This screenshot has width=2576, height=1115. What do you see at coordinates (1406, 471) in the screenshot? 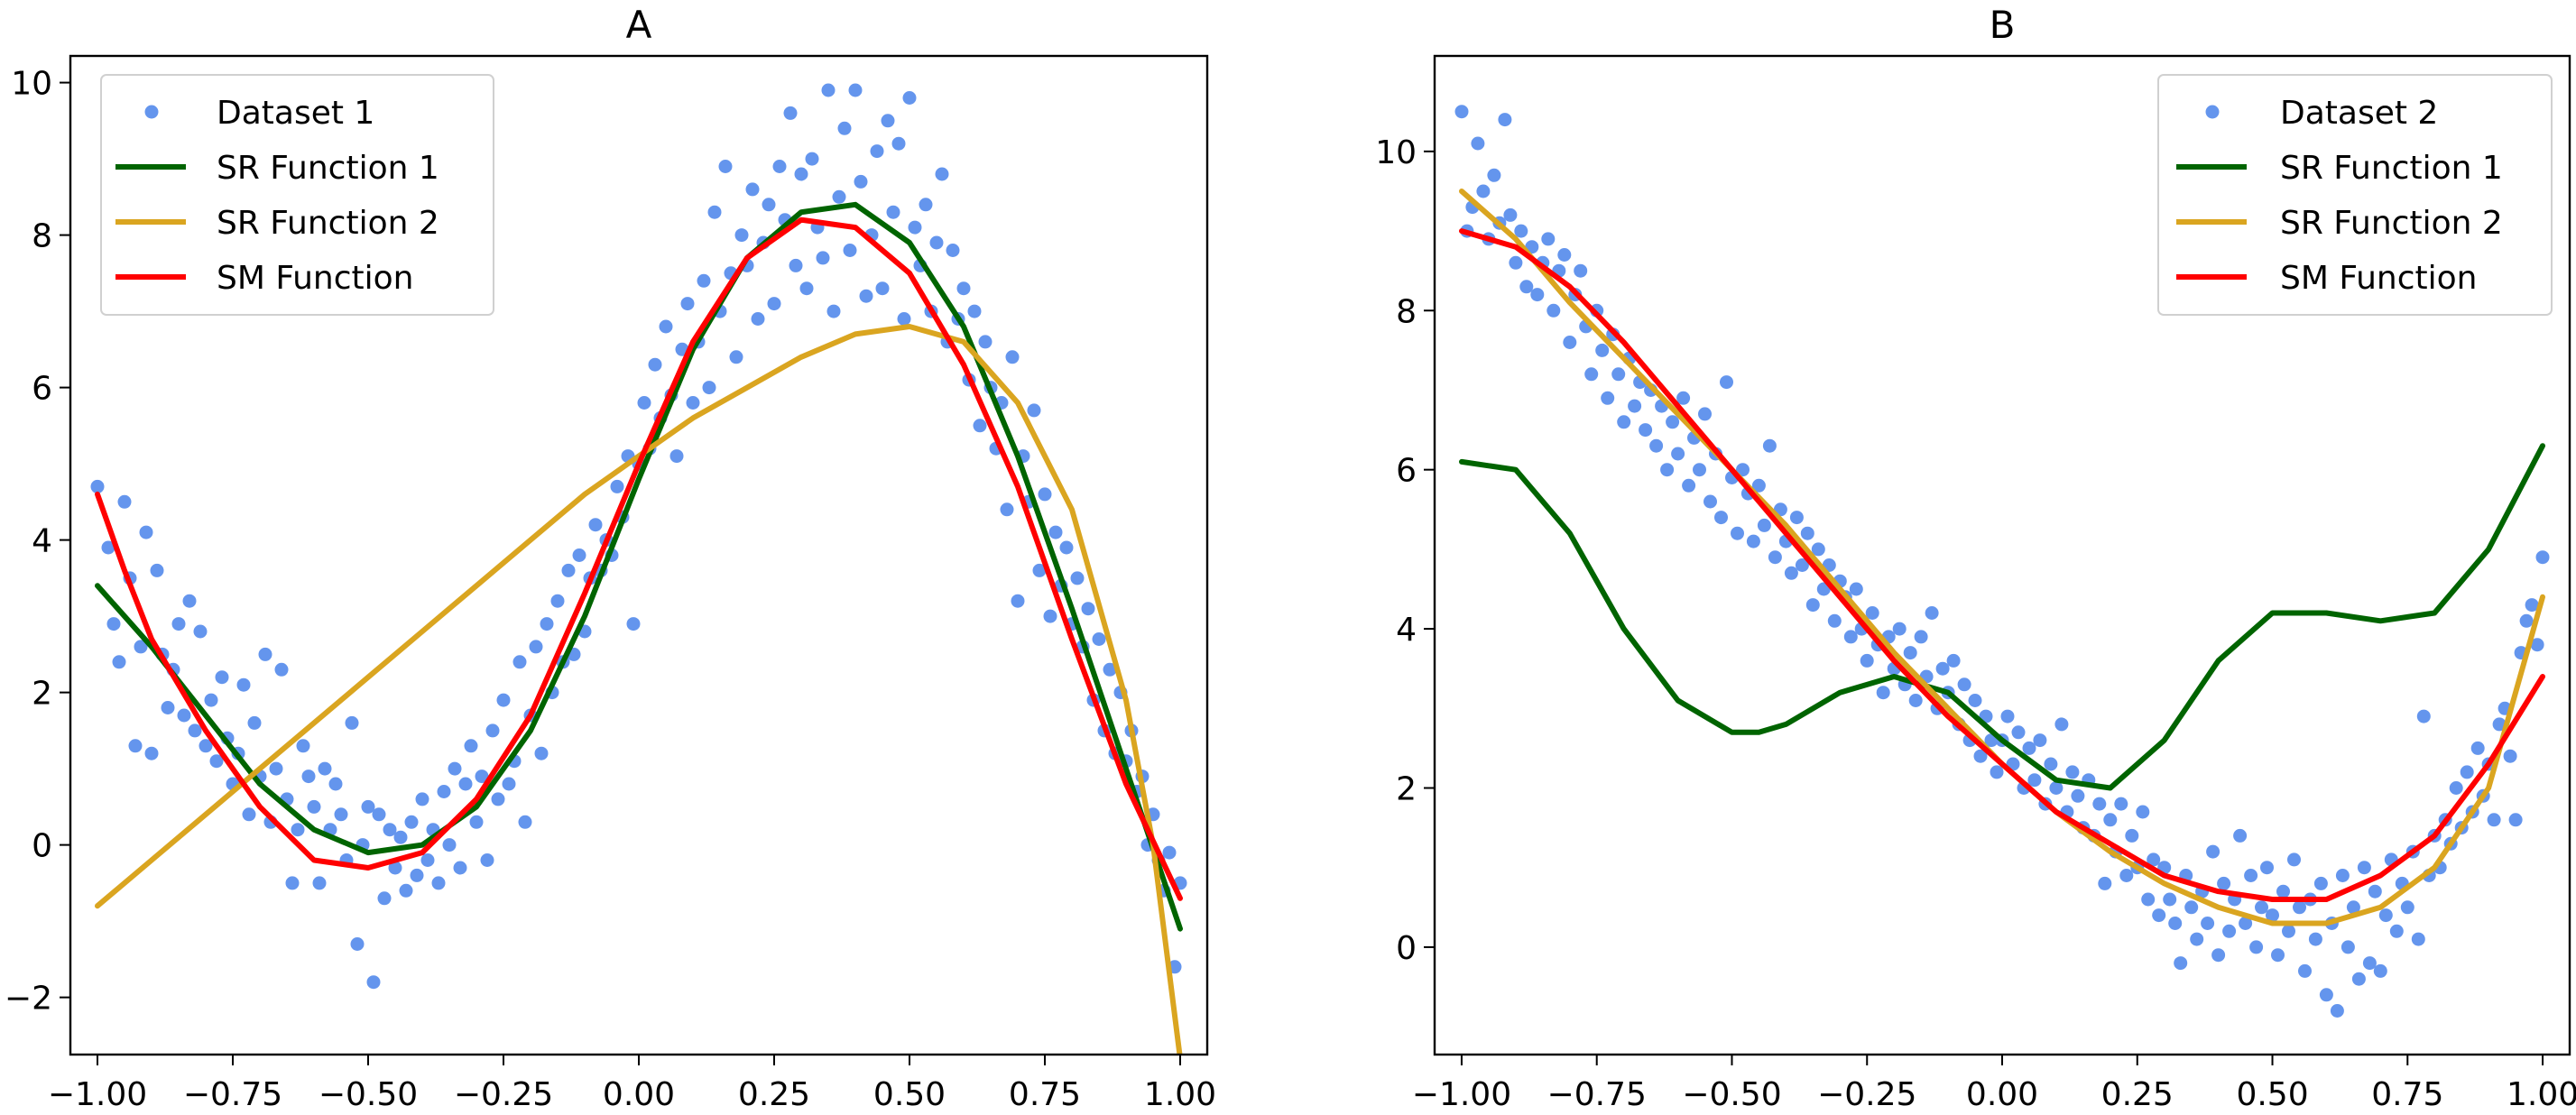
I see `panel-b-y-tick-label: 6` at bounding box center [1406, 471].